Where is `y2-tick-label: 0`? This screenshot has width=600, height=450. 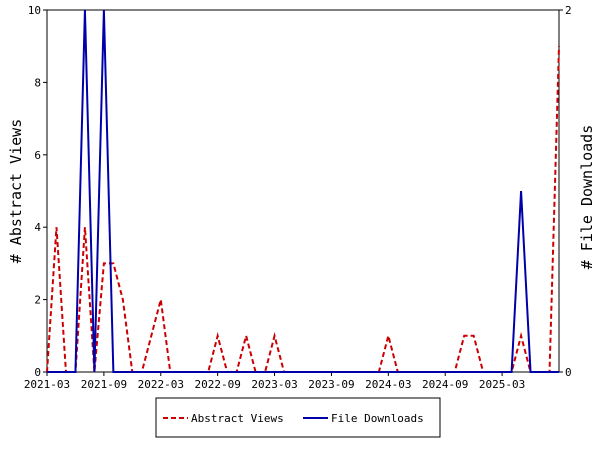
y2-tick-label: 0 is located at coordinates (568, 372).